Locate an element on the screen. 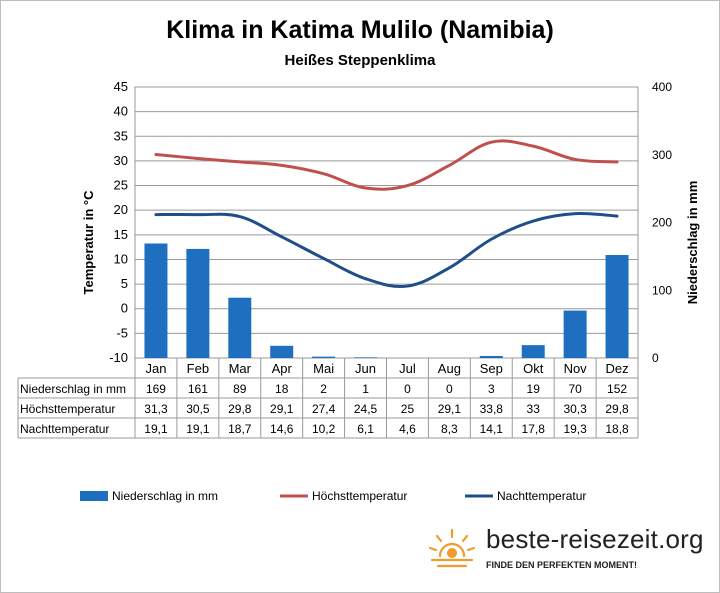 The height and width of the screenshot is (593, 720). table-cell: 17,8 is located at coordinates (534, 429).